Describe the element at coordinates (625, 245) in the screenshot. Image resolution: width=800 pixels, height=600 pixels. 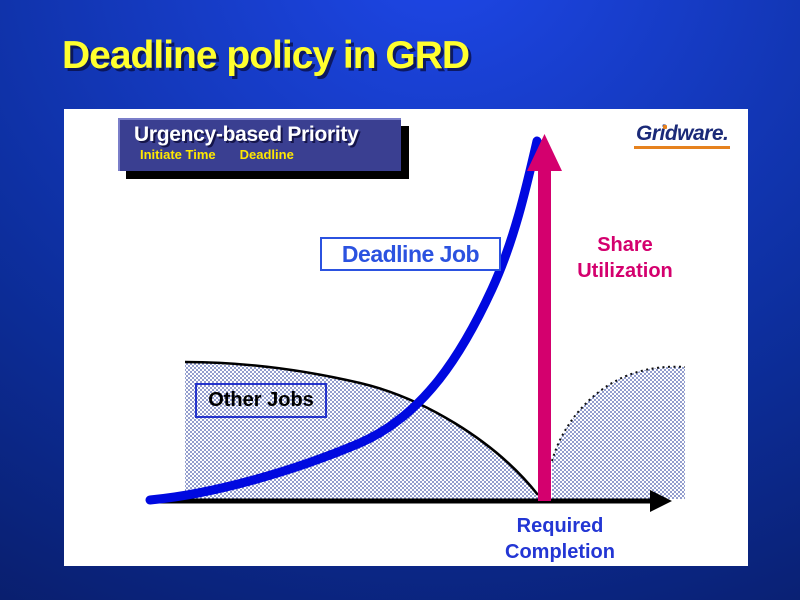
I see `share-utilization-line1: Share` at that location.